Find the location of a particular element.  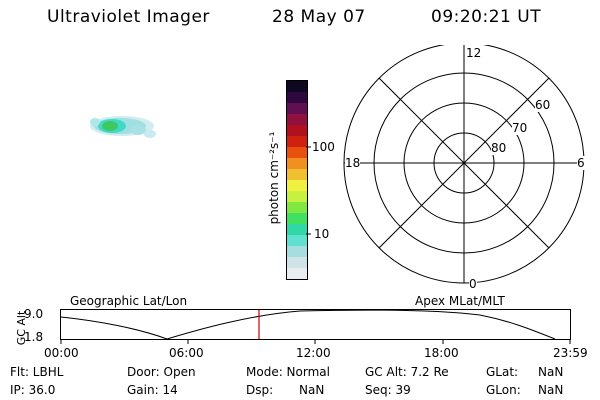

mlt-label-6: 6 is located at coordinates (581, 163).